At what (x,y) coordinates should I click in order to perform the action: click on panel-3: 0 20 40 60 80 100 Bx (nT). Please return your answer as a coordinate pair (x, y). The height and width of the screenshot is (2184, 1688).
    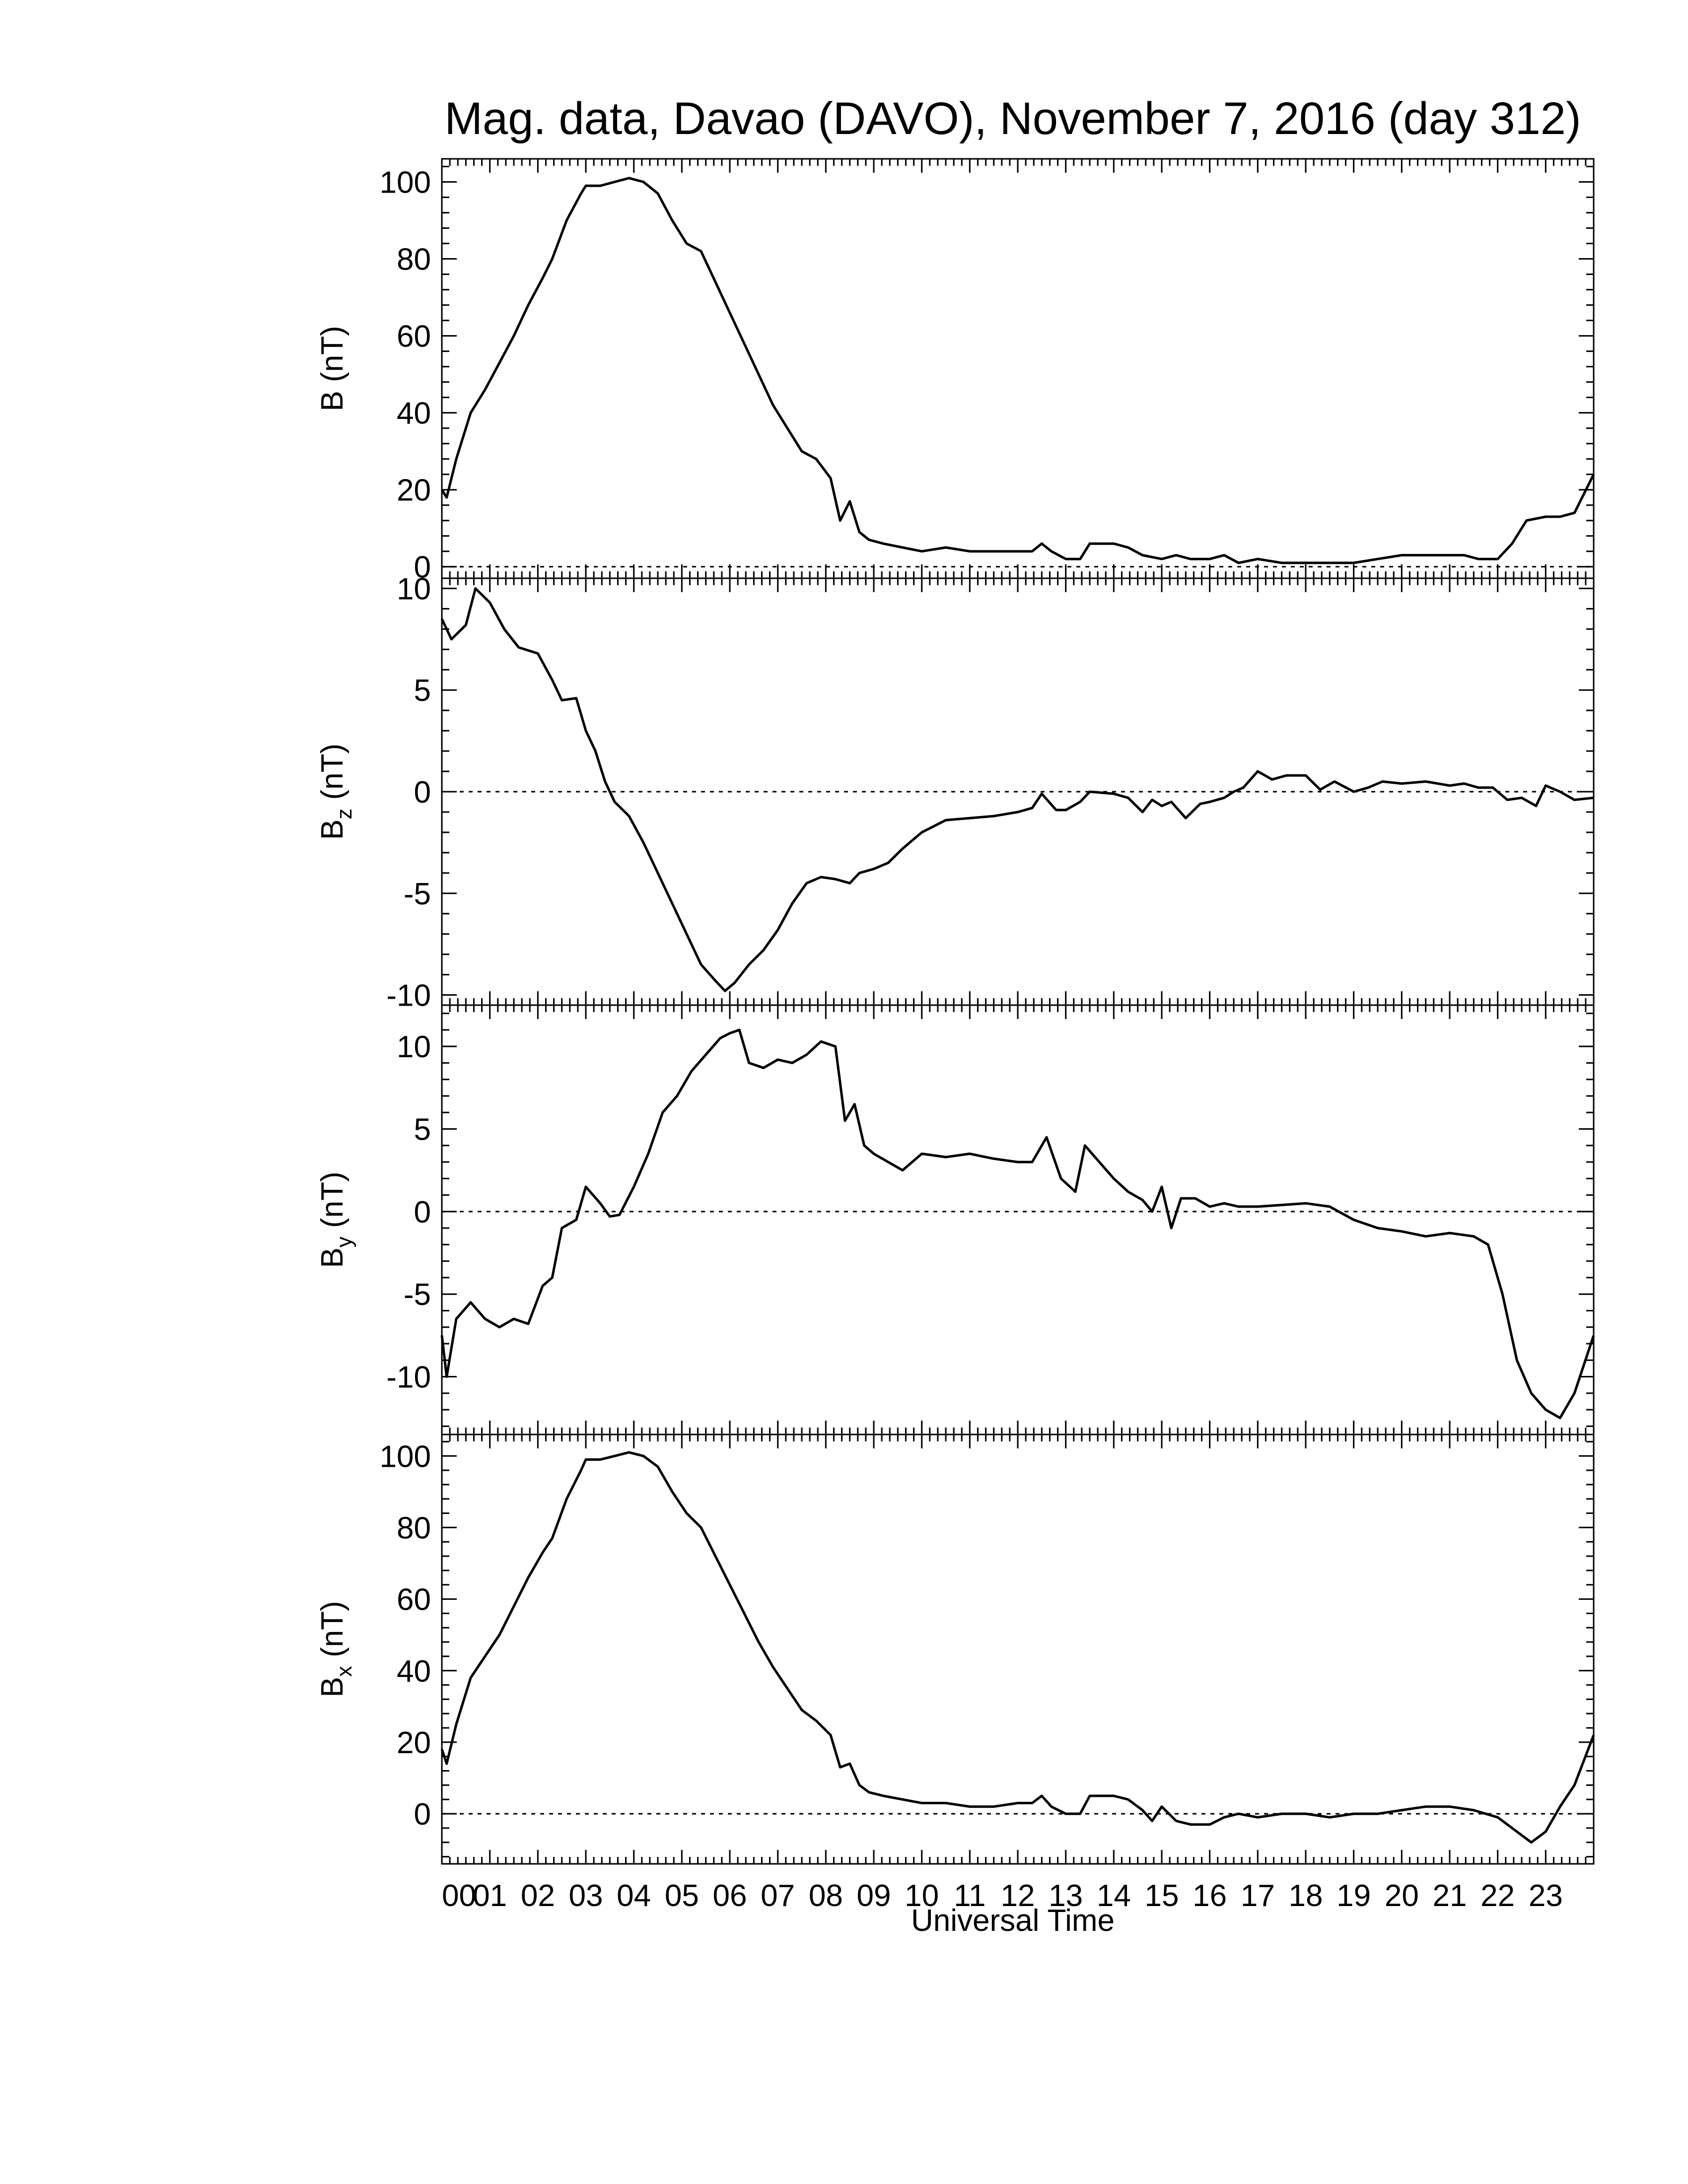
    Looking at the image, I should click on (955, 1649).